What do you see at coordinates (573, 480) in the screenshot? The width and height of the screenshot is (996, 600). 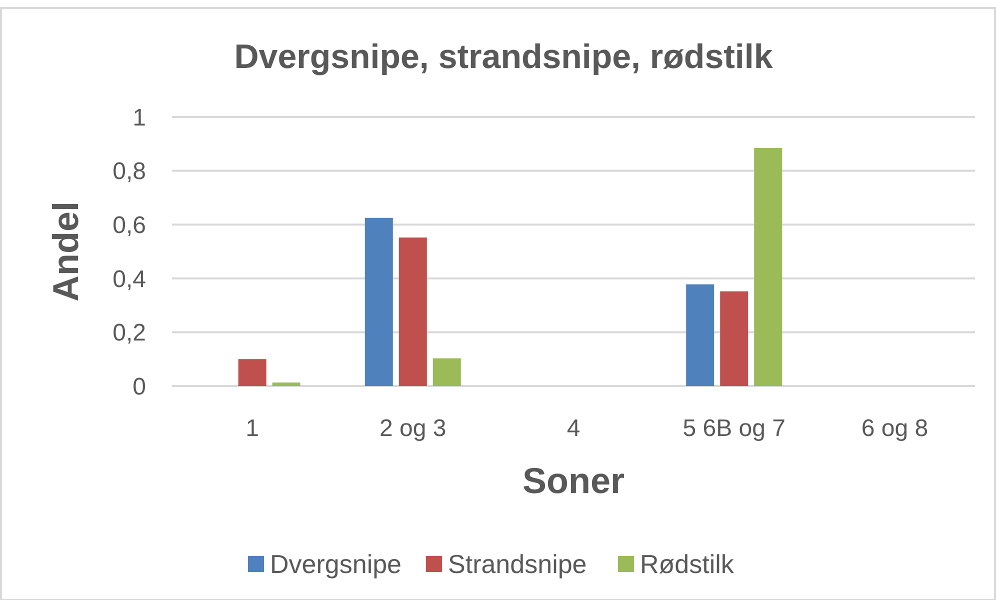 I see `x-axis-title: Soner` at bounding box center [573, 480].